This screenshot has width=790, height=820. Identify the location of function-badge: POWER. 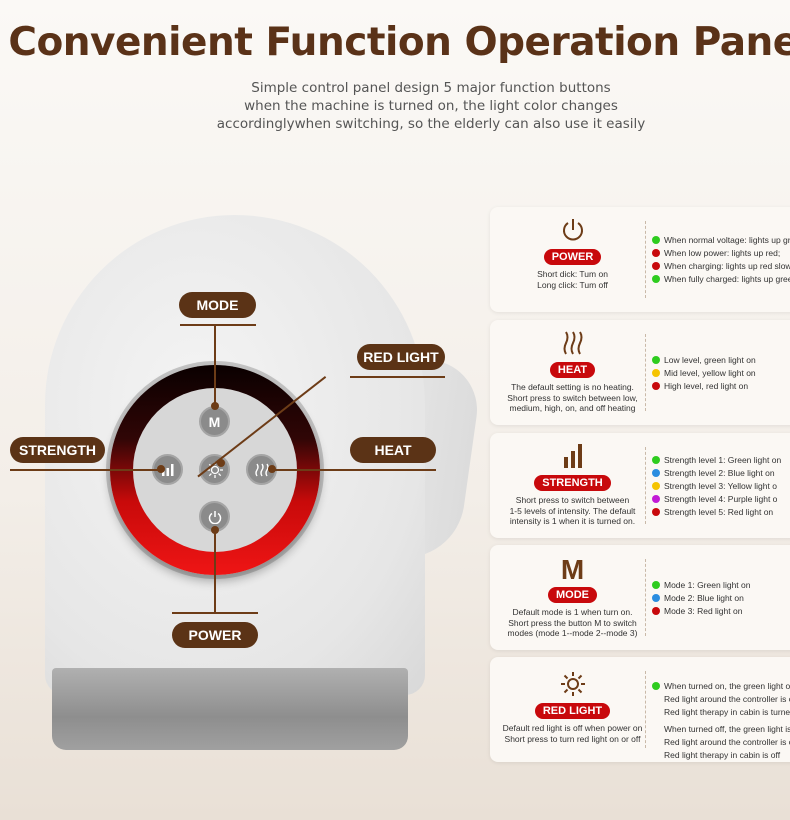
(572, 257).